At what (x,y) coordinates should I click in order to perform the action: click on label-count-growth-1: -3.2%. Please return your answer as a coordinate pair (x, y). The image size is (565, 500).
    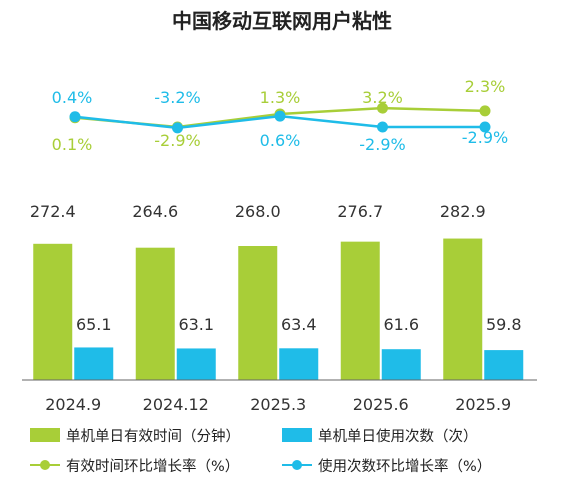
    Looking at the image, I should click on (177, 97).